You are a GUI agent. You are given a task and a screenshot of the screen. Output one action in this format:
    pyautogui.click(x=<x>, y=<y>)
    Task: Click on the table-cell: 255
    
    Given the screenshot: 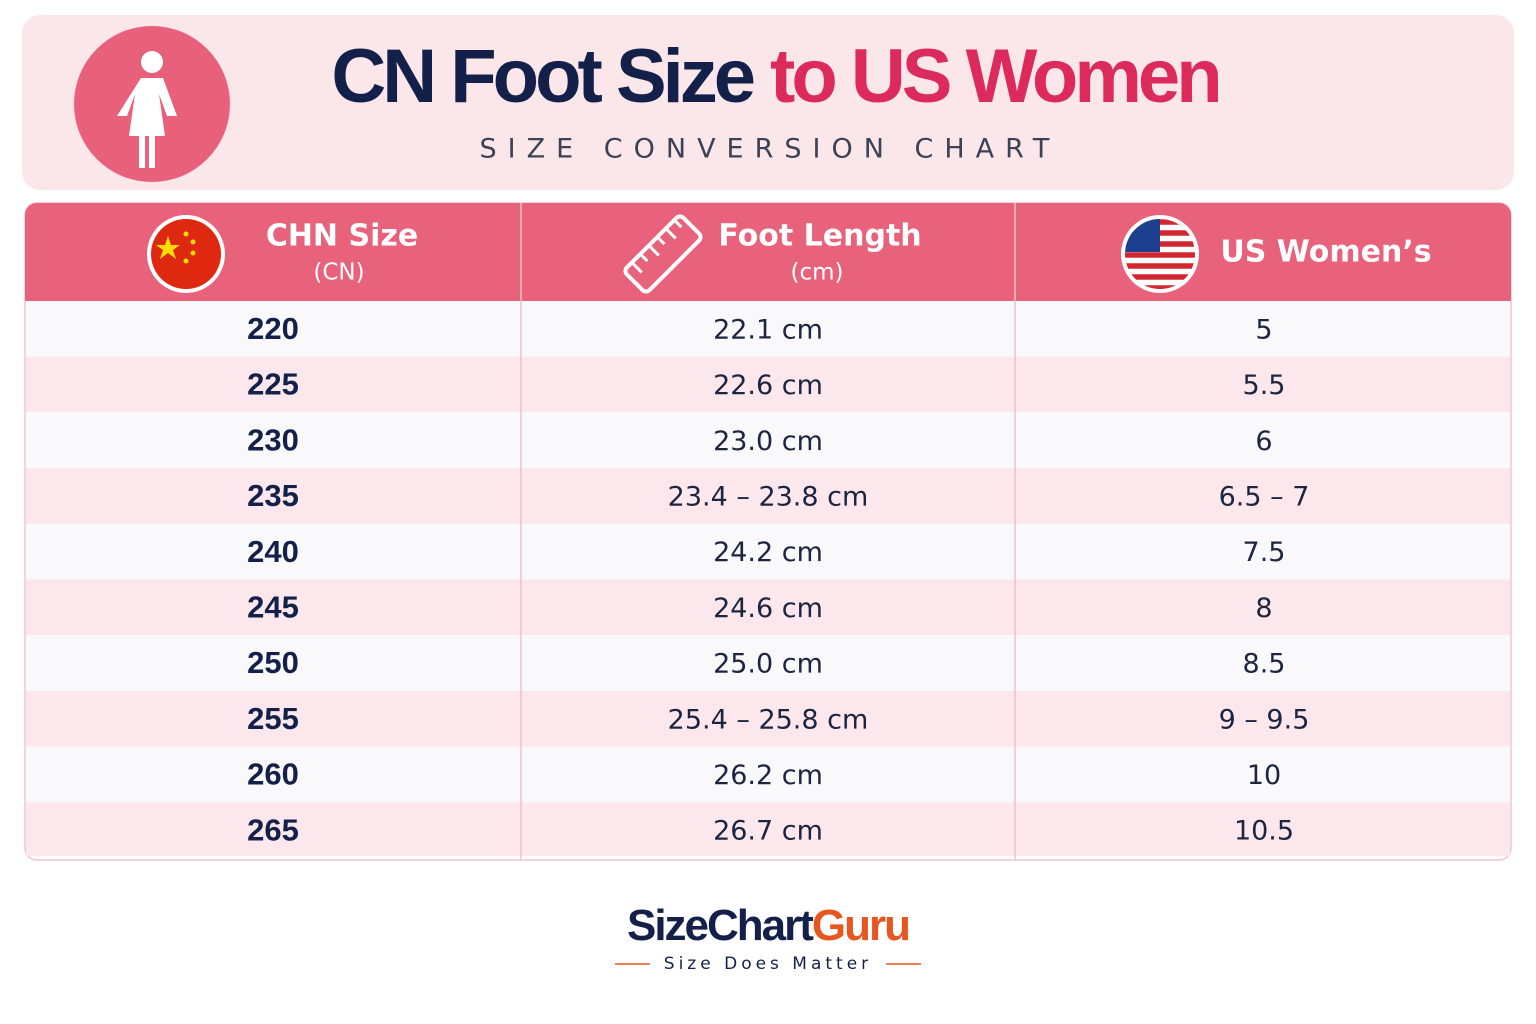 What is the action you would take?
    pyautogui.click(x=273, y=718)
    